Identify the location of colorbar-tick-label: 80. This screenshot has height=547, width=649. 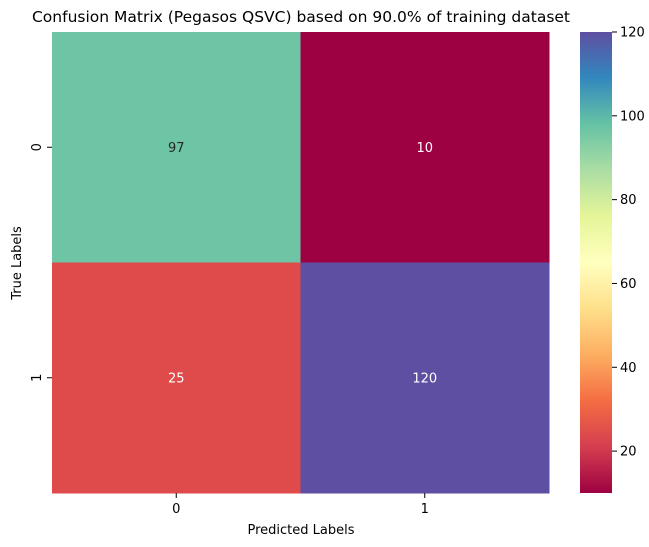
(628, 200).